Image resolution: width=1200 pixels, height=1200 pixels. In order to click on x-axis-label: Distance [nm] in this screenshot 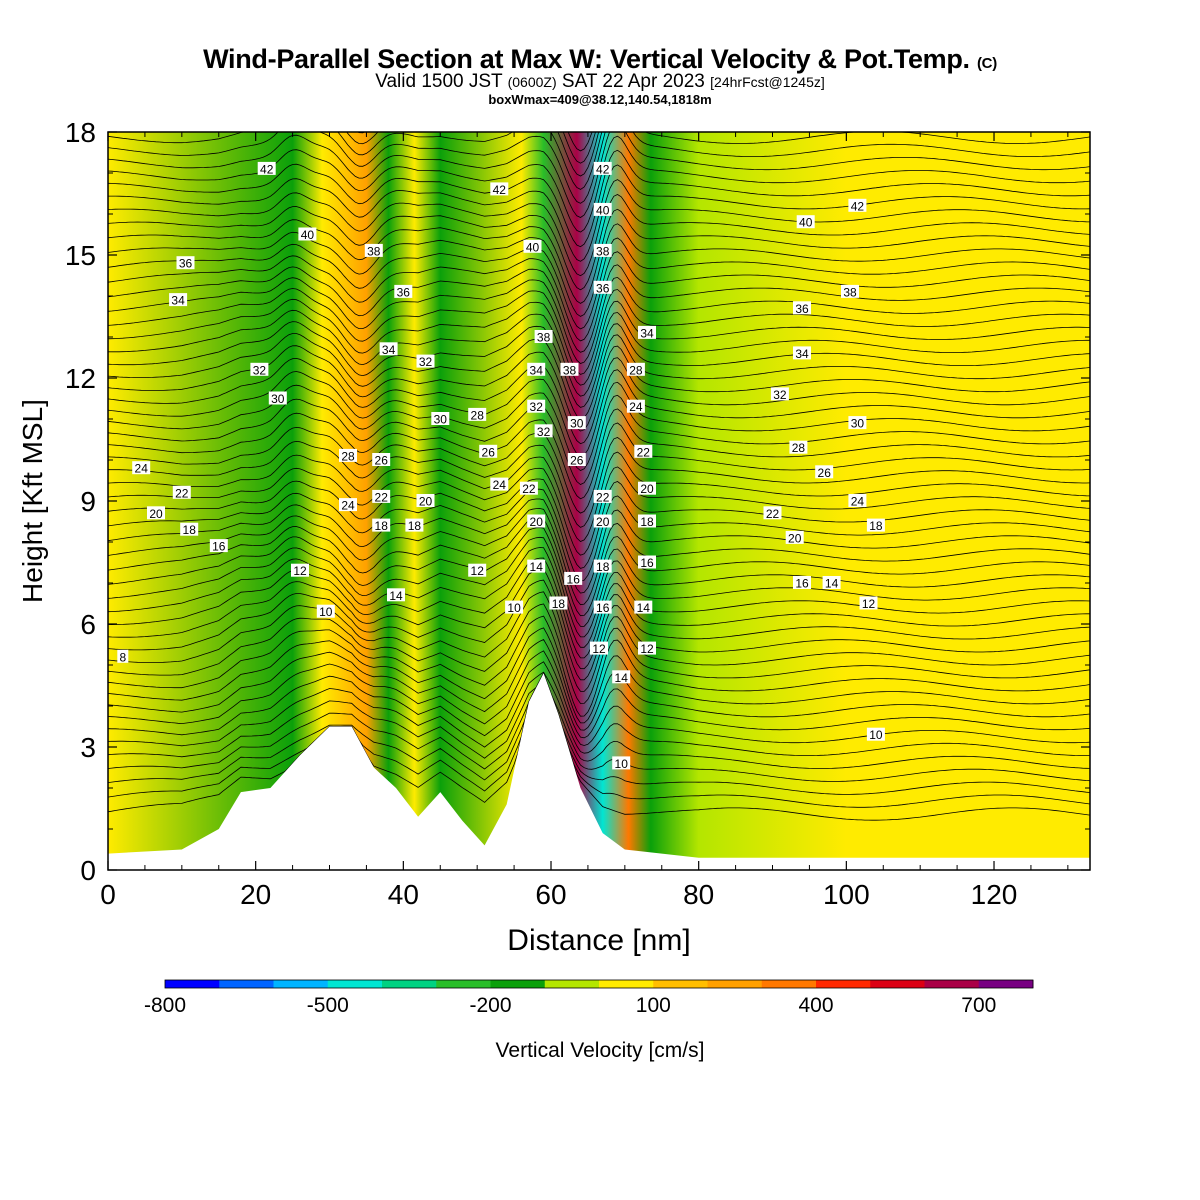, I will do `click(598, 940)`.